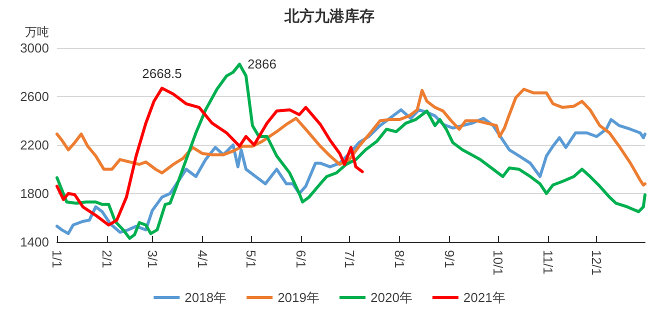 The image size is (659, 327). Describe the element at coordinates (162, 74) in the screenshot. I see `annotation: 2668.5` at that location.